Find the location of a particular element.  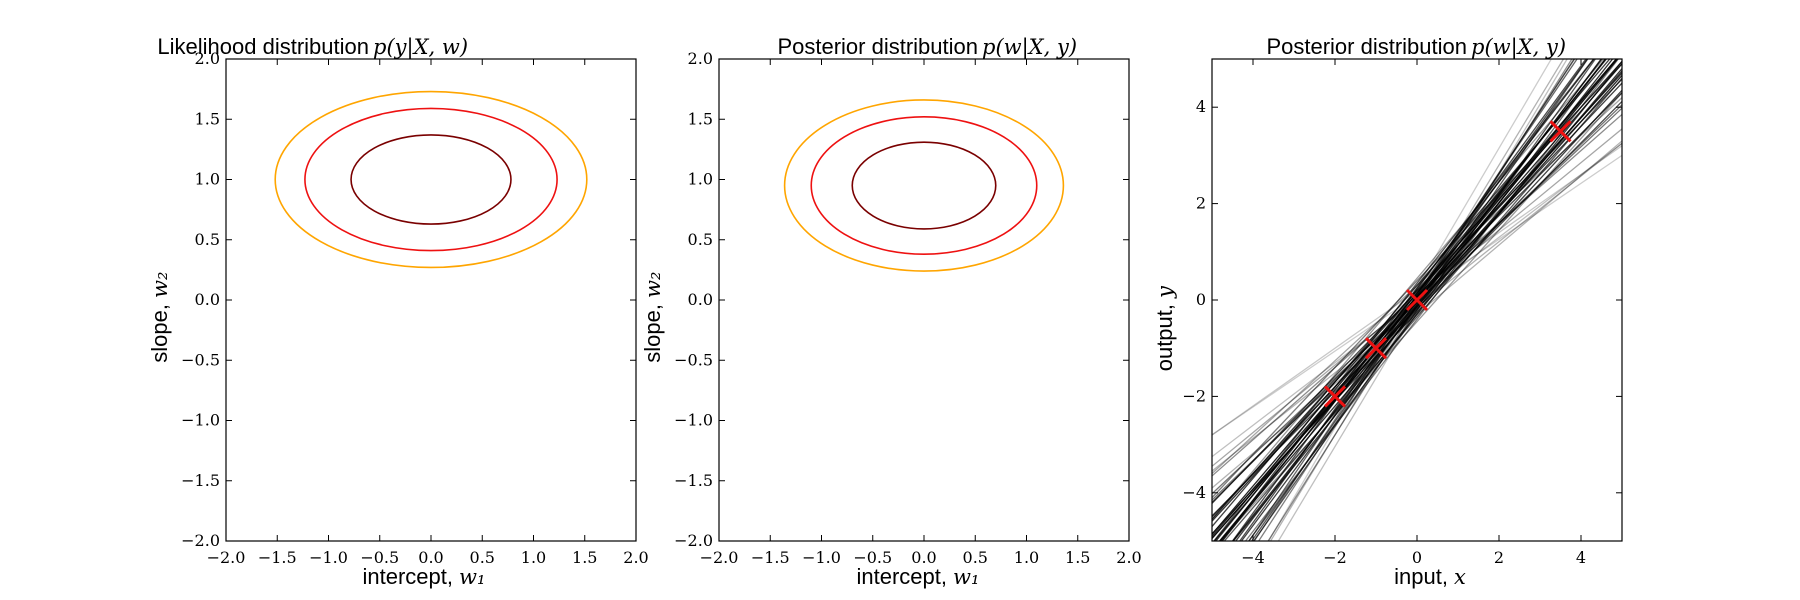

panel-2-ylabel-math: w₂ is located at coordinates (653, 285).